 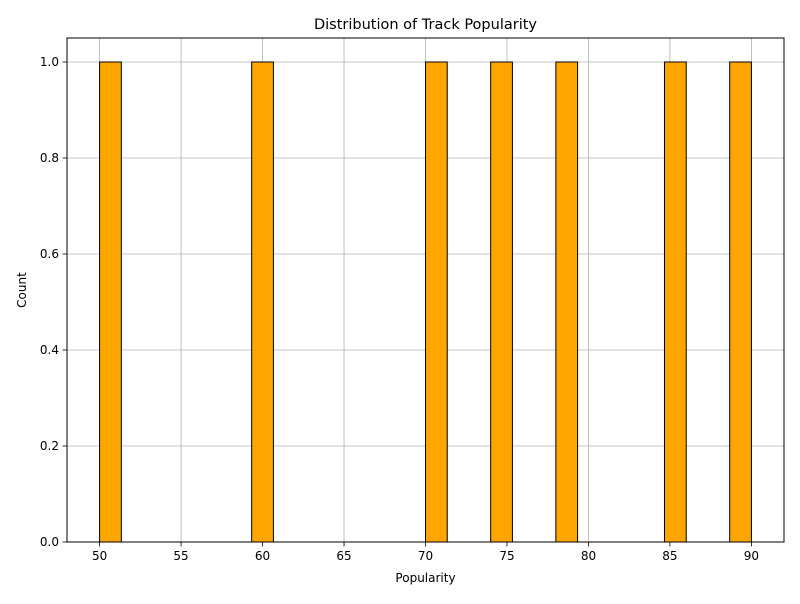 I want to click on x-tick-label: 60, so click(x=262, y=556).